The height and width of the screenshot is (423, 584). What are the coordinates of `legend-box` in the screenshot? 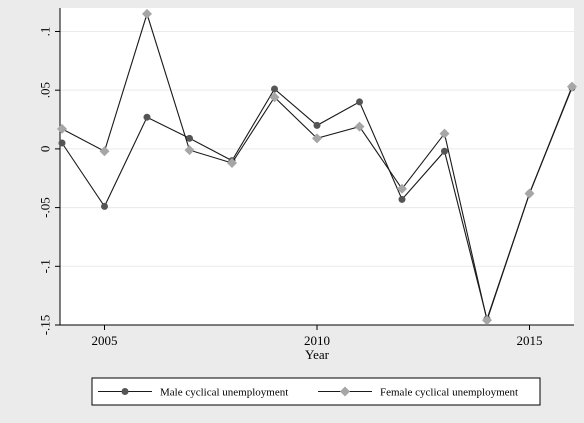 It's located at (316, 391).